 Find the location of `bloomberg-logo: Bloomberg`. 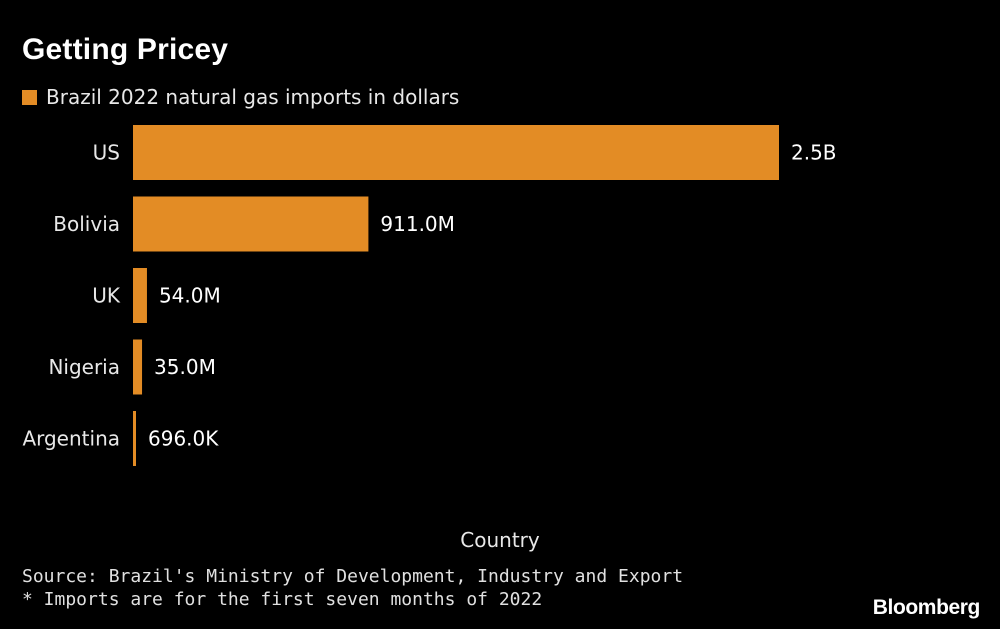

bloomberg-logo: Bloomberg is located at coordinates (926, 607).